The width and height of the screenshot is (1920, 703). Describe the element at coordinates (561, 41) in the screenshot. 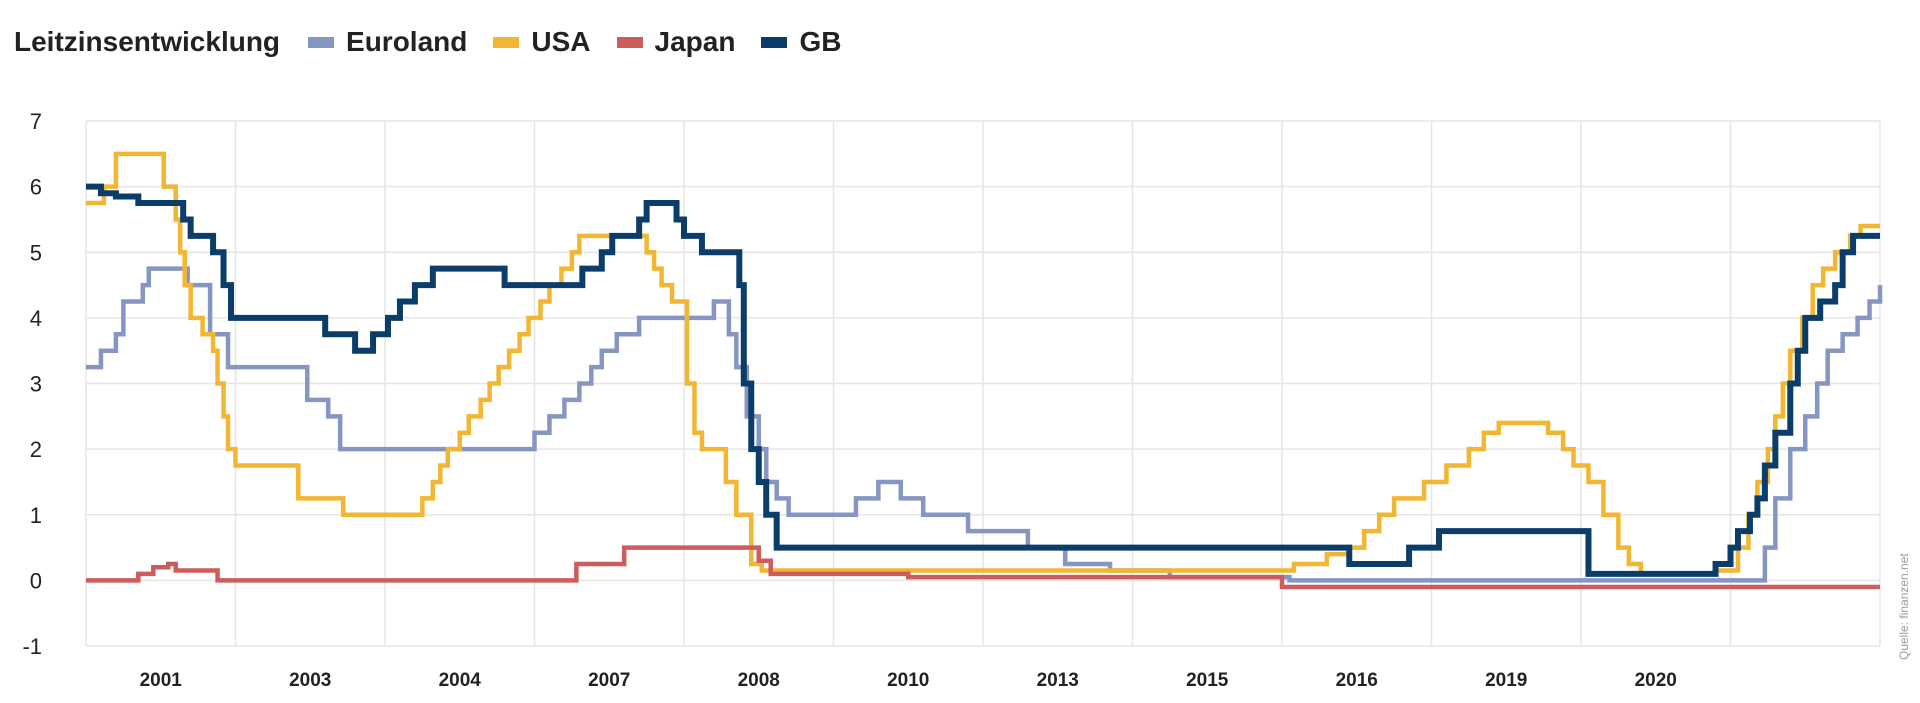

I see `legend-label-usa: USA` at that location.